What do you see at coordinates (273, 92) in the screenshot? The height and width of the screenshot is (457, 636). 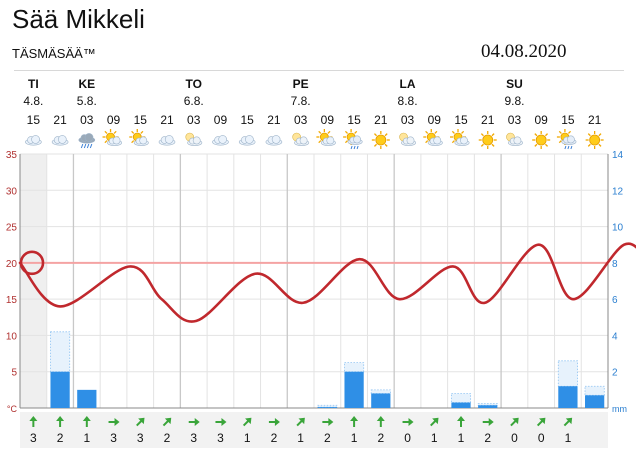 I see `day-labels: TI 4.8. KE 5.8. TO 6.8. PE 7.8. LA 8.8. SU 9.8.` at bounding box center [273, 92].